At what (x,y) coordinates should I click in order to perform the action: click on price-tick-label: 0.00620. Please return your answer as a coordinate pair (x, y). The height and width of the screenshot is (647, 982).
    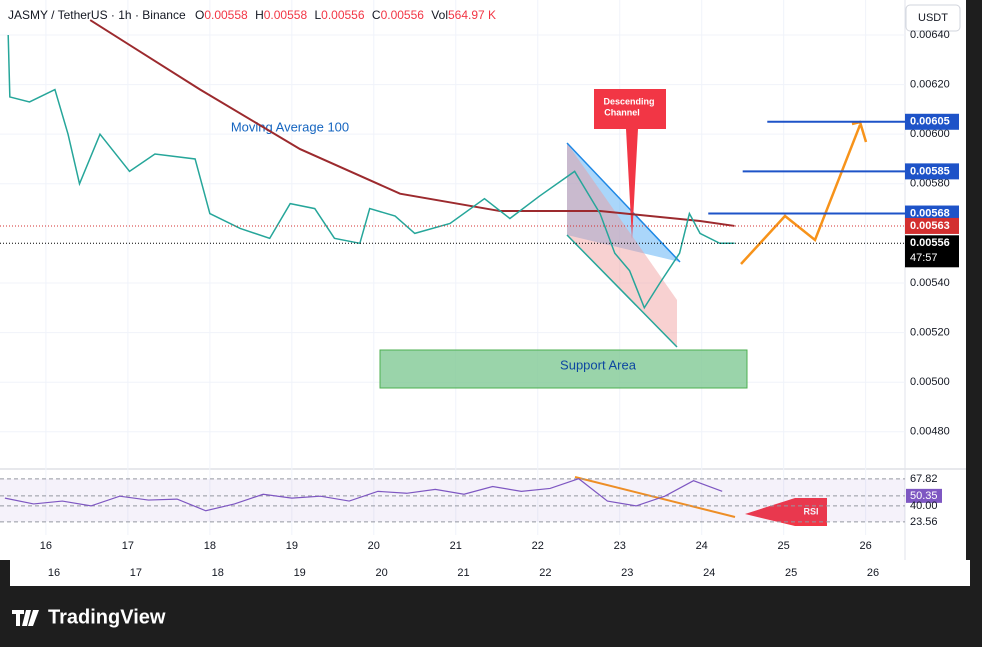
    Looking at the image, I should click on (930, 84).